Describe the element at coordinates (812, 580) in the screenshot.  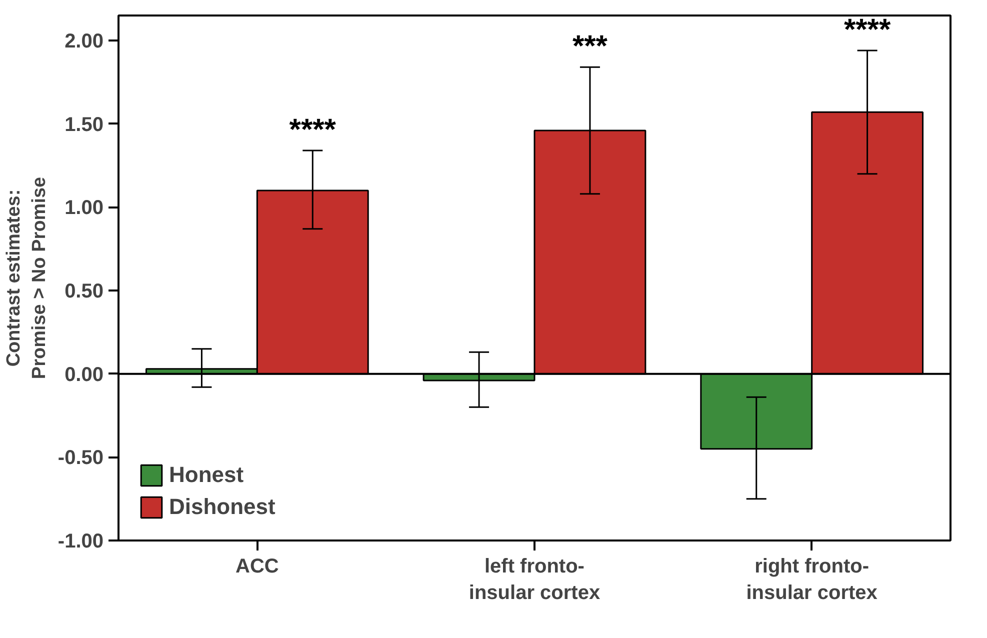
I see `x-tick-label: right fronto- insular cortex` at that location.